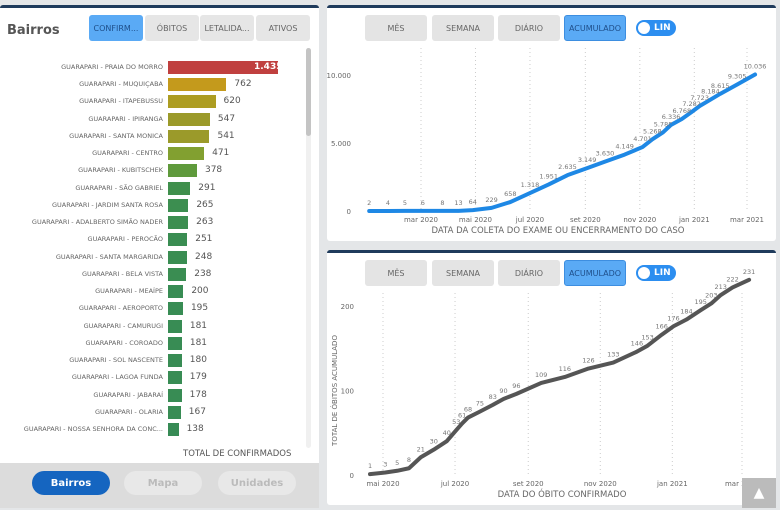 The width and height of the screenshot is (780, 510). I want to click on nav-bairros-button: Bairros, so click(71, 483).